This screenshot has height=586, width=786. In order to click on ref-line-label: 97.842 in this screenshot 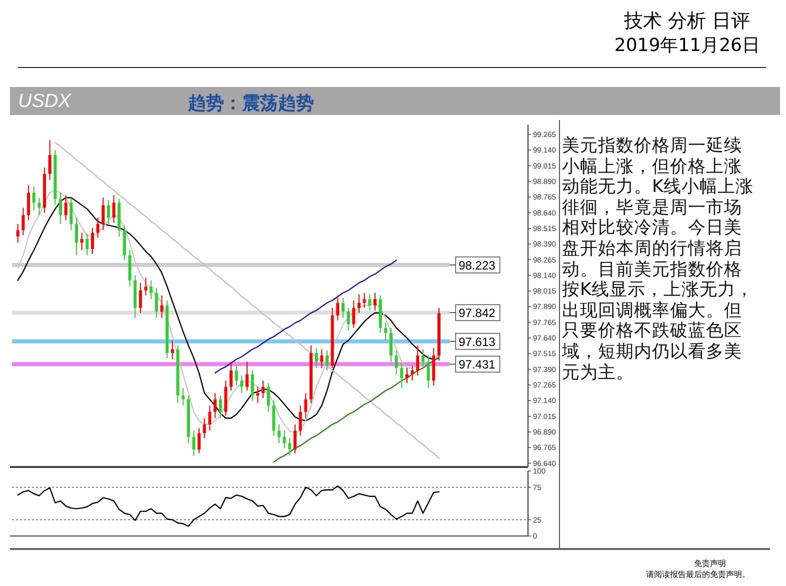, I will do `click(477, 313)`.